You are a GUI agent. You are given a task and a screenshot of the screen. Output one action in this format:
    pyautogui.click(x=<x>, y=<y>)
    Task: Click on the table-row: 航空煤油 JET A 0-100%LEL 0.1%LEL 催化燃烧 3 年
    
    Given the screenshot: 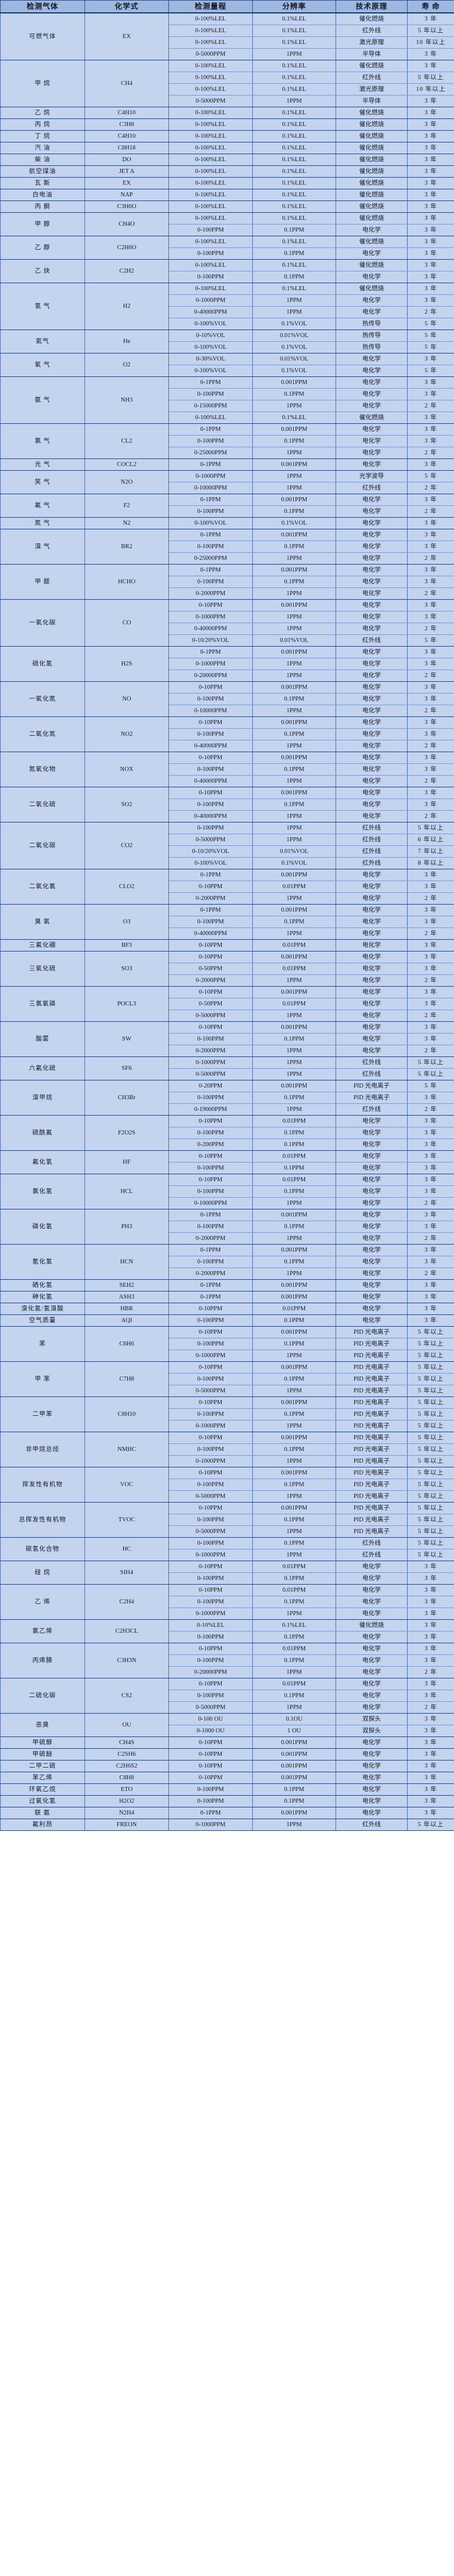 What is the action you would take?
    pyautogui.click(x=227, y=171)
    